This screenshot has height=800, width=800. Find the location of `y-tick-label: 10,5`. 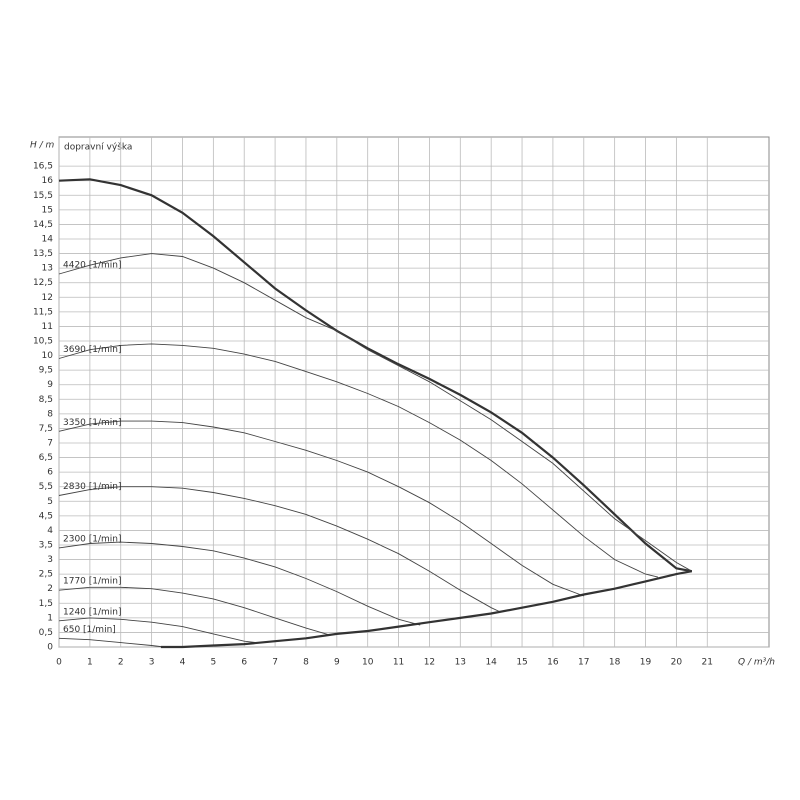

y-tick-label: 10,5 is located at coordinates (43, 342).